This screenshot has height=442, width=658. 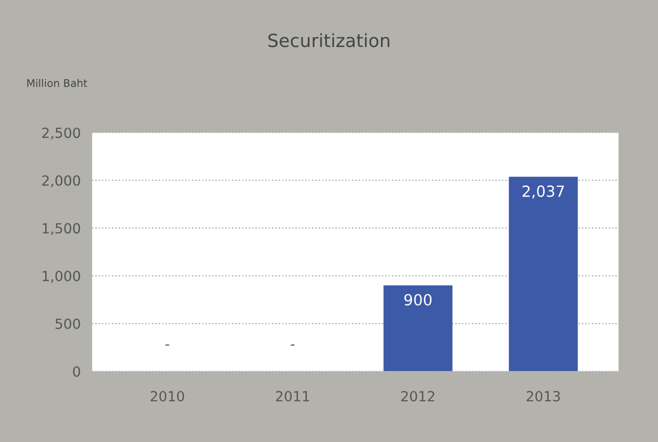 I want to click on chart-title: Securitization, so click(x=329, y=40).